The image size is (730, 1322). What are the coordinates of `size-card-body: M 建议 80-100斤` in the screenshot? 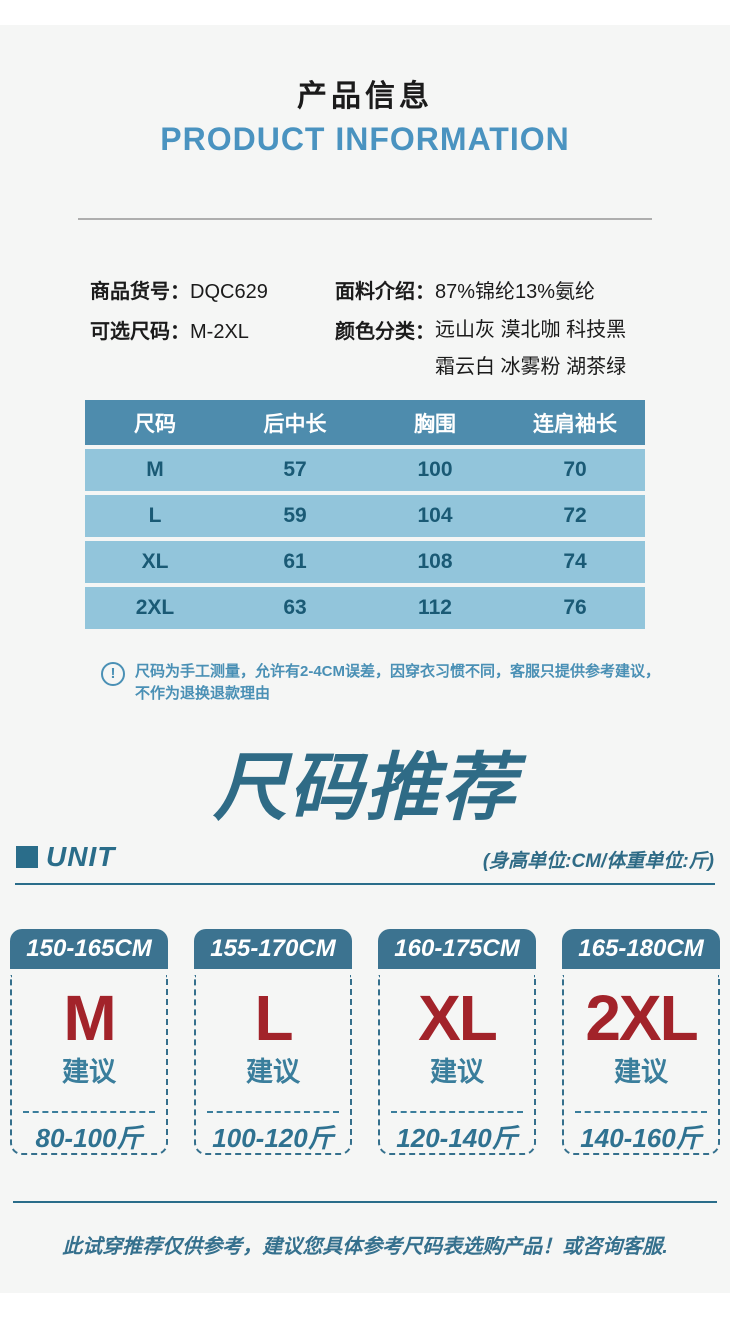 It's located at (89, 1065).